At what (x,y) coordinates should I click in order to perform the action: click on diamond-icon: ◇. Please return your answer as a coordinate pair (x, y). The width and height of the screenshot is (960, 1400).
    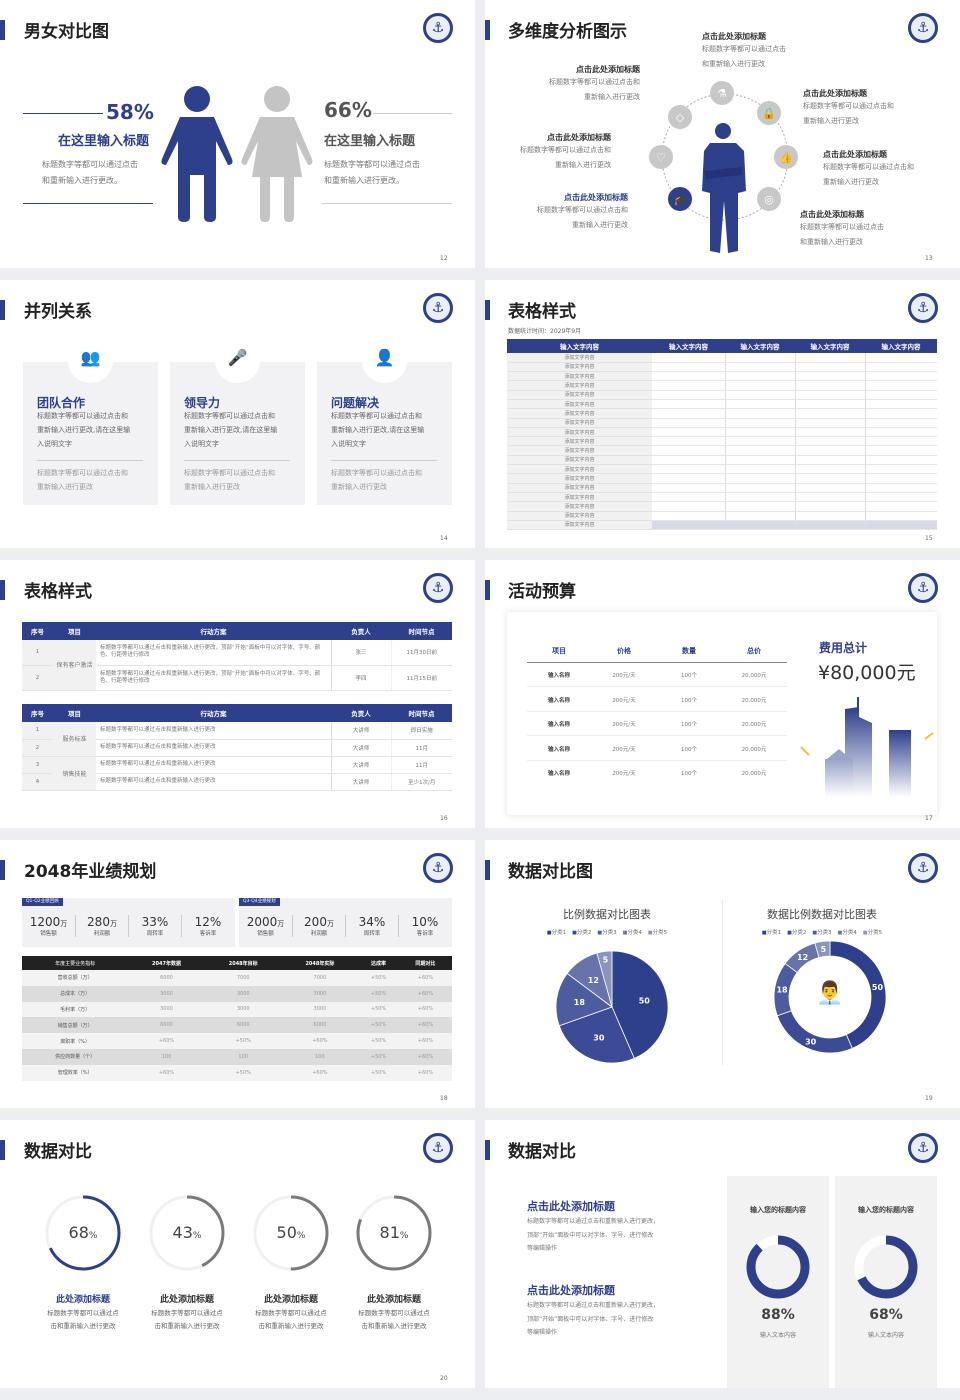
    Looking at the image, I should click on (680, 117).